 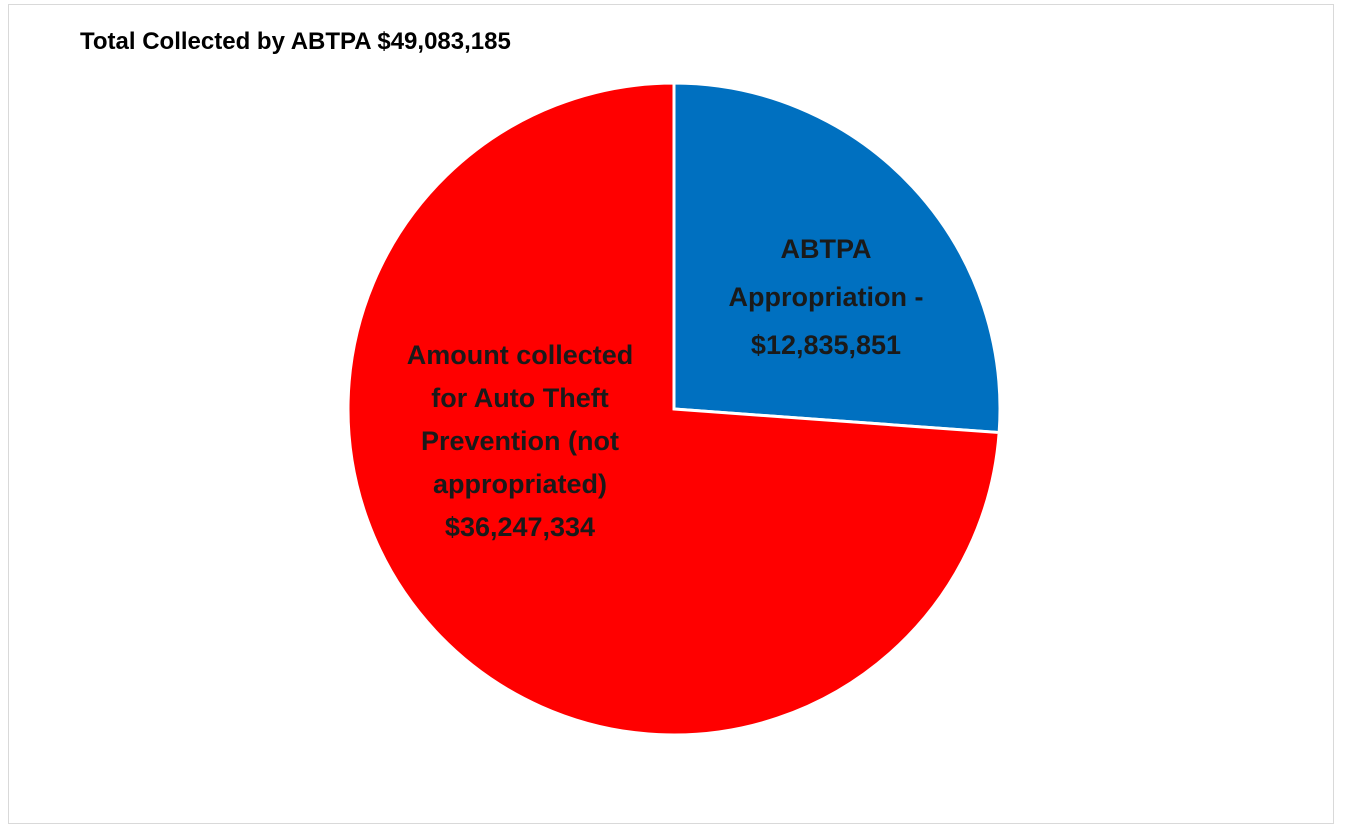 I want to click on pie-slice, so click(x=837, y=258).